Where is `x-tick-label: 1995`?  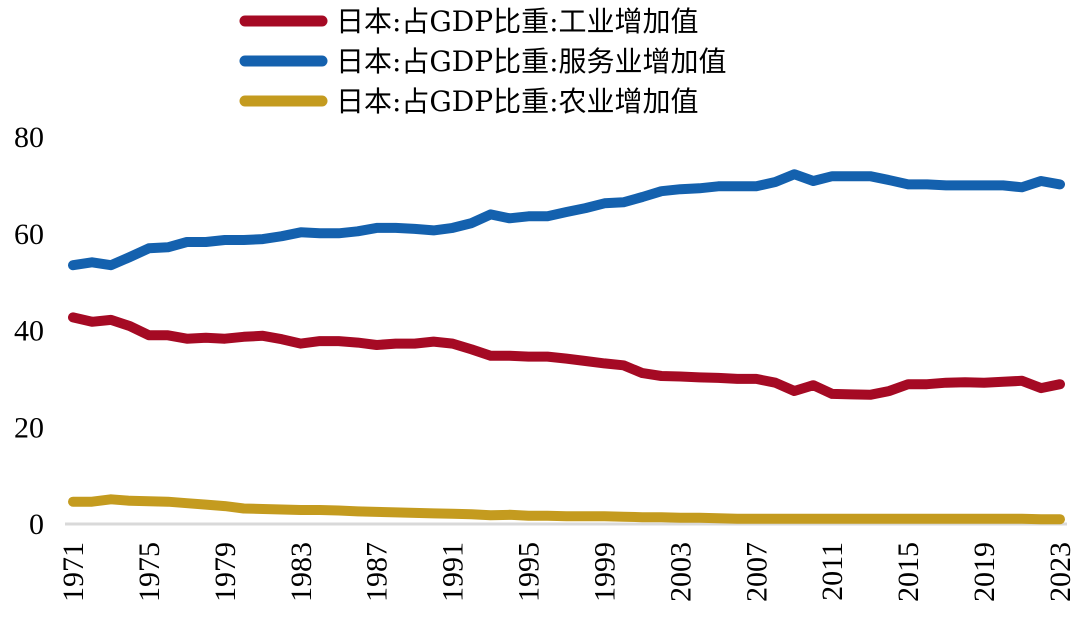
x-tick-label: 1995 is located at coordinates (529, 572).